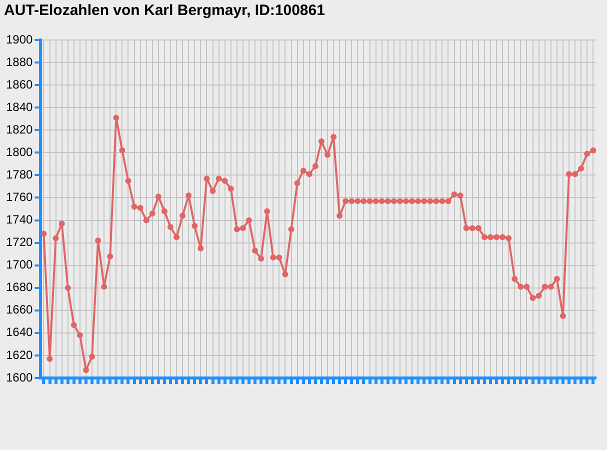 Image resolution: width=607 pixels, height=450 pixels. I want to click on y-tick-label: 1840, so click(20, 107).